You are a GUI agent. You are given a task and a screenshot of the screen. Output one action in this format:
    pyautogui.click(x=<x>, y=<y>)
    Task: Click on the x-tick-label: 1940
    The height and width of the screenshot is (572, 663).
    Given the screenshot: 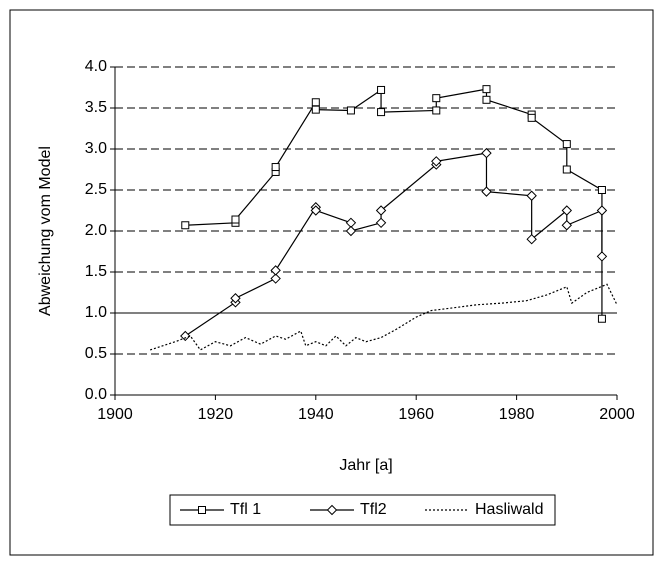 What is the action you would take?
    pyautogui.click(x=316, y=414)
    